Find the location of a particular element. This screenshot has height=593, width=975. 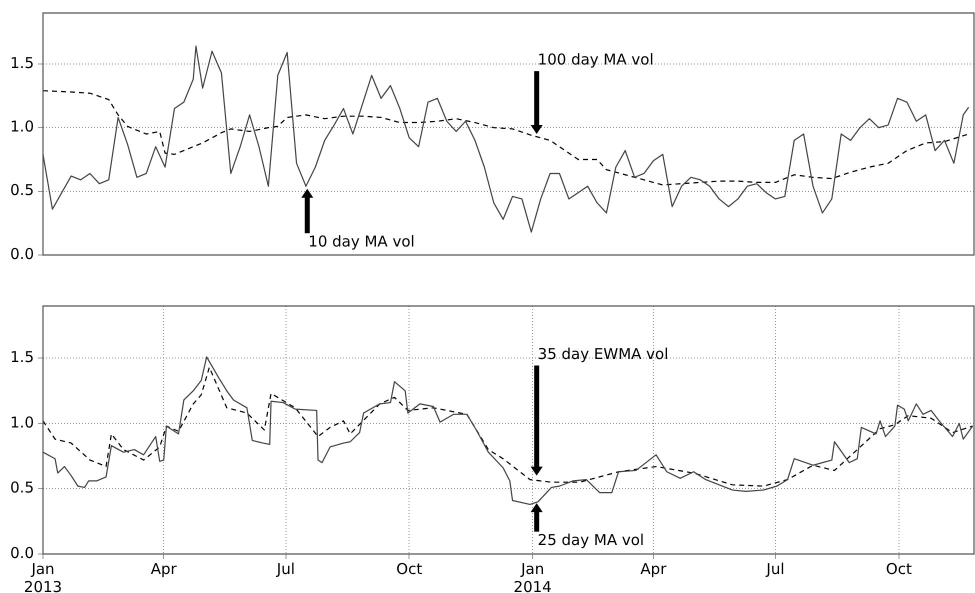

annotation: 100 day MA vol is located at coordinates (596, 59).